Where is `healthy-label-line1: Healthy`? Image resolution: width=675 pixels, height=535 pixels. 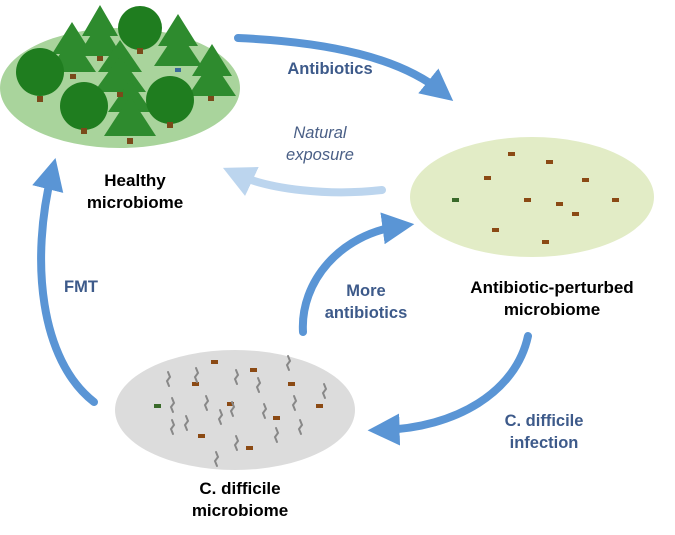 healthy-label-line1: Healthy is located at coordinates (135, 180).